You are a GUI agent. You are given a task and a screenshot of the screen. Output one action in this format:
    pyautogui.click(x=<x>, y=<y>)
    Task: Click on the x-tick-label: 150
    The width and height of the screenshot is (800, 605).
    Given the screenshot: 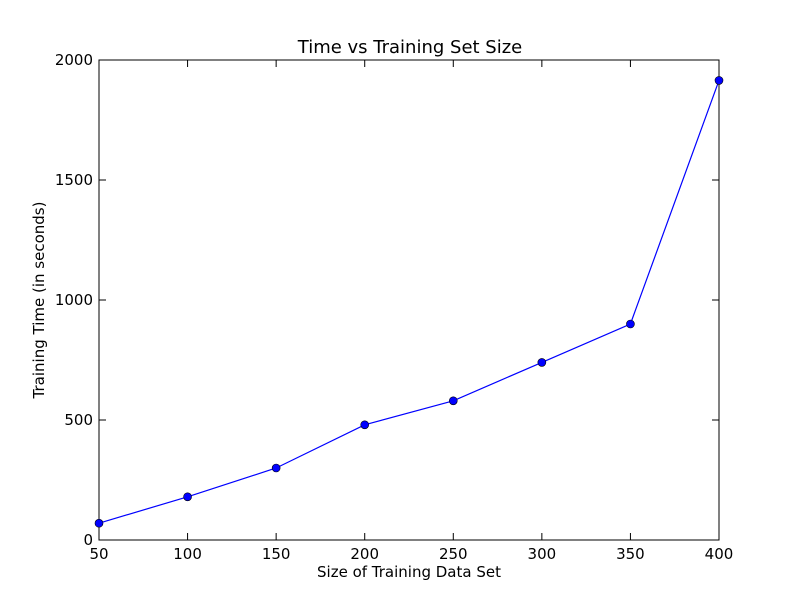 What is the action you would take?
    pyautogui.click(x=276, y=554)
    